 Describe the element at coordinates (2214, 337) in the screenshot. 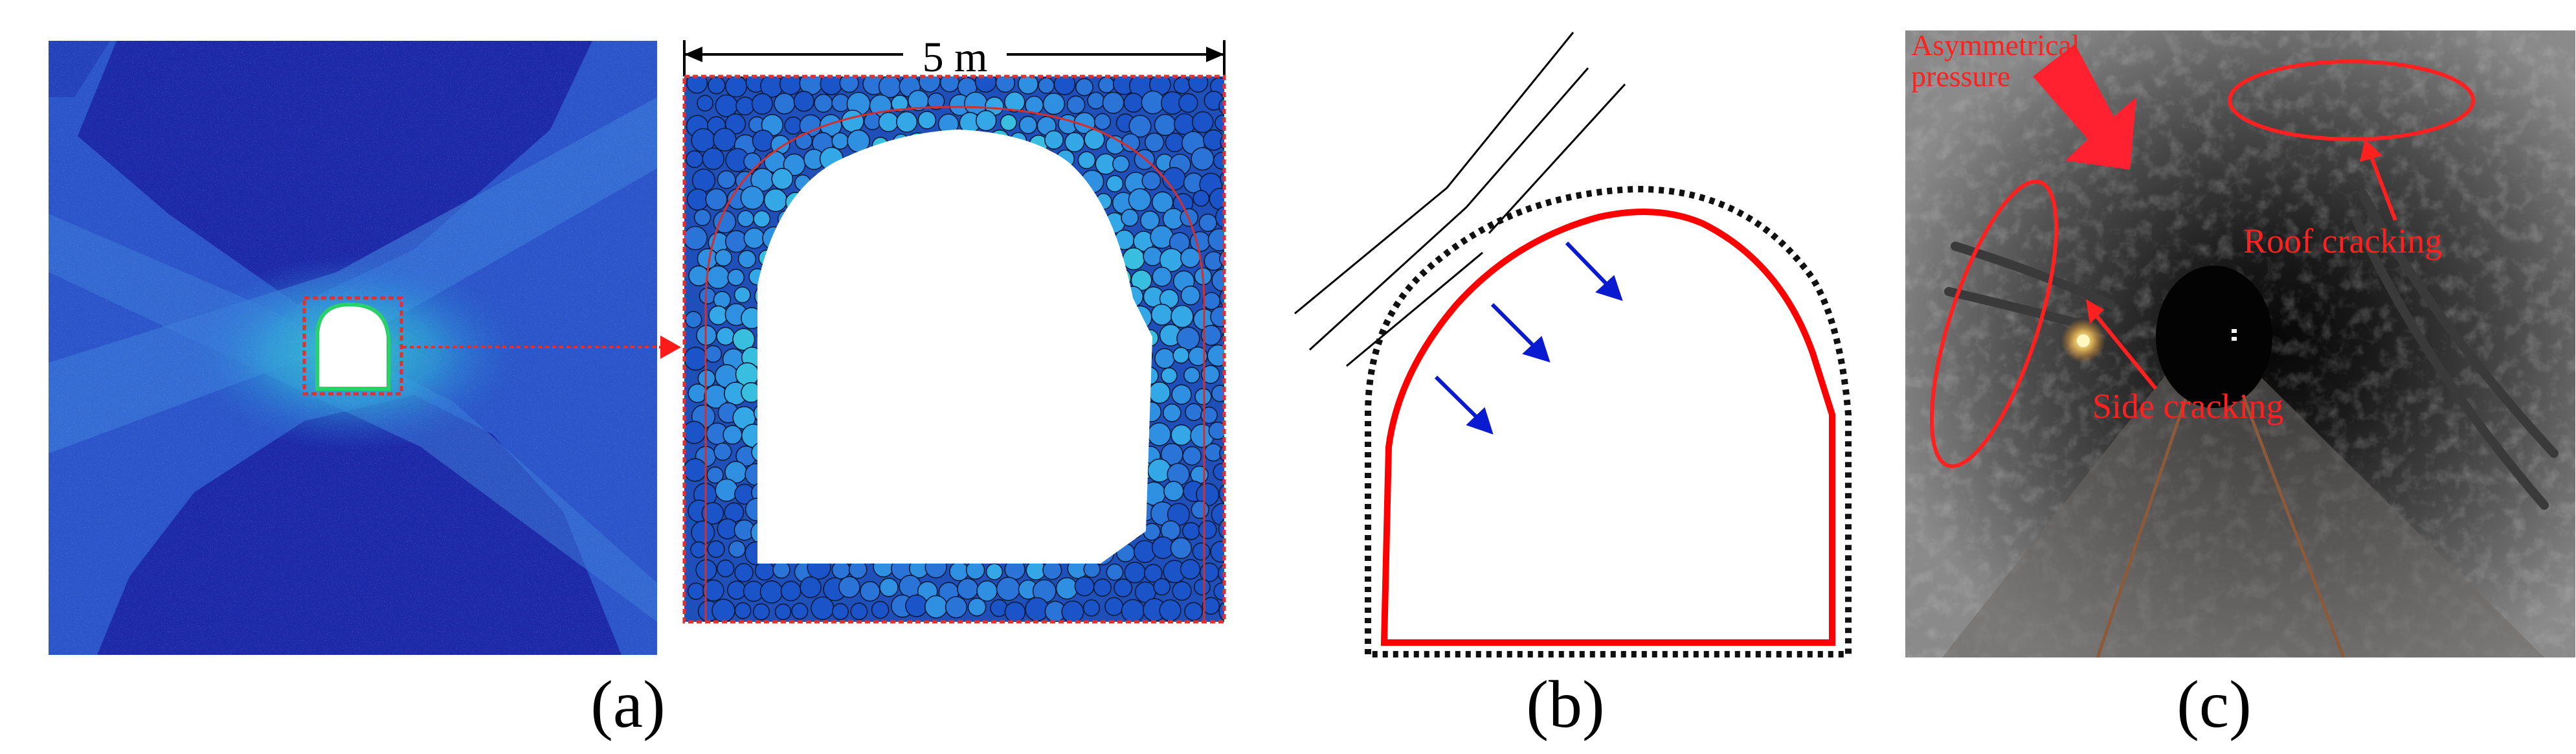

I see `tunnel-far-end` at that location.